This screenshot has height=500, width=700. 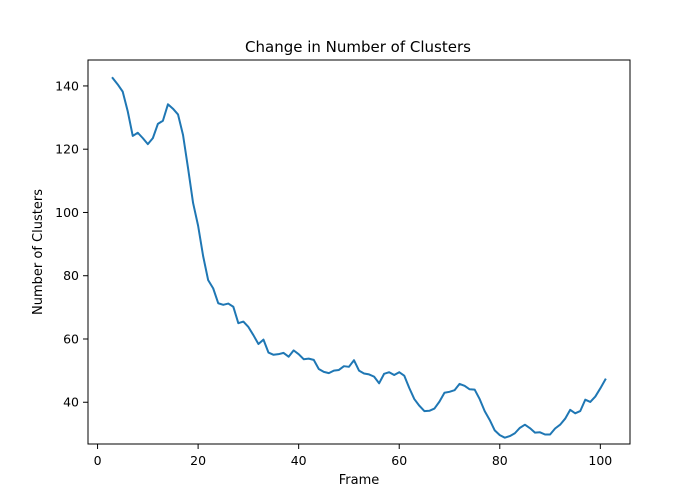 What do you see at coordinates (67, 212) in the screenshot?
I see `y-tick-label: 100` at bounding box center [67, 212].